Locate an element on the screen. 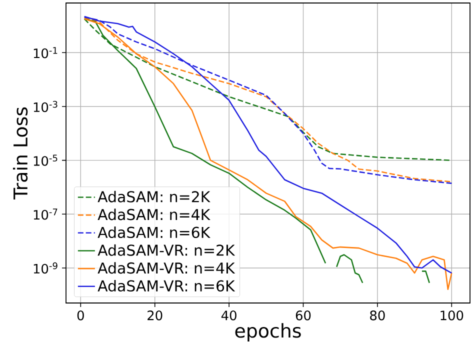 The width and height of the screenshot is (474, 349). legend-label: AdaSAM: n=4K is located at coordinates (154, 214).